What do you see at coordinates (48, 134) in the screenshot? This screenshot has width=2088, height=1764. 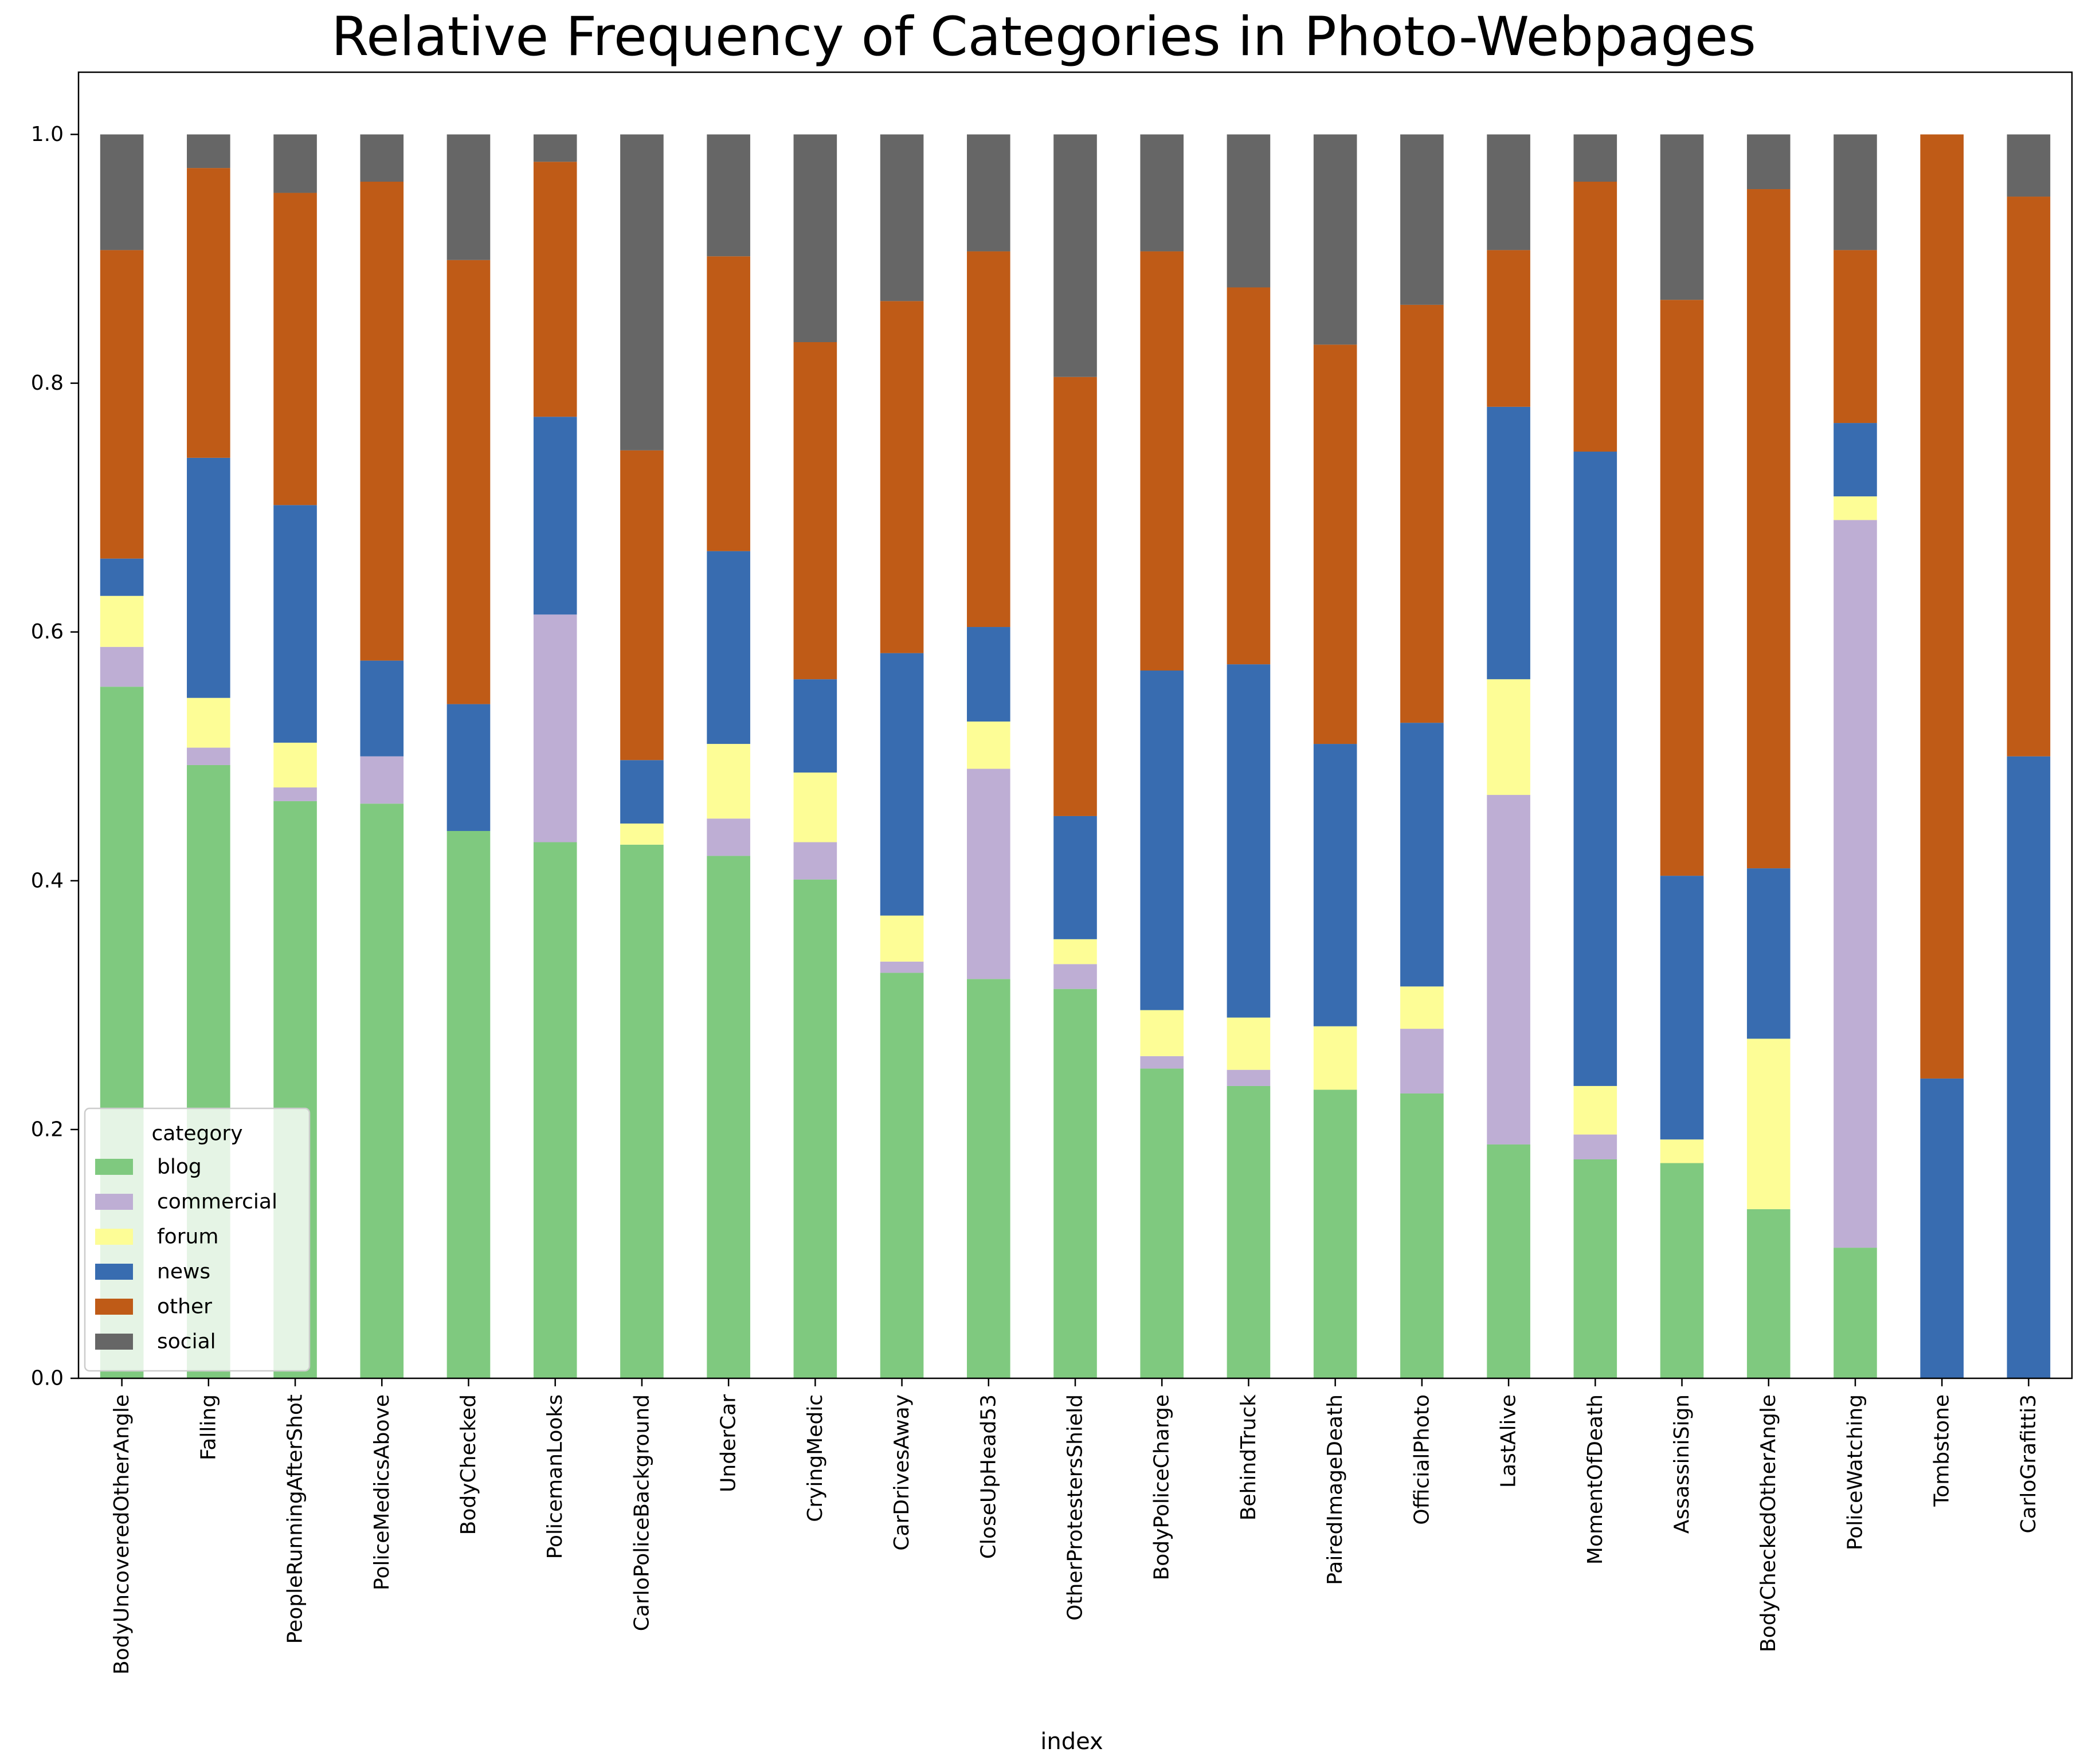 I see `y-tick-label: 1.0` at bounding box center [48, 134].